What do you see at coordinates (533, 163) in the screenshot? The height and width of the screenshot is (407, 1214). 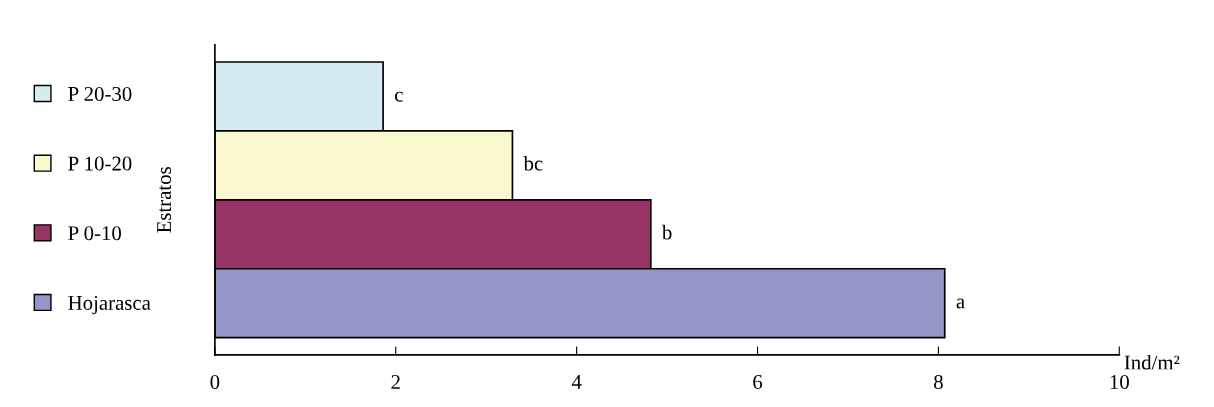 I see `data-label: bc` at bounding box center [533, 163].